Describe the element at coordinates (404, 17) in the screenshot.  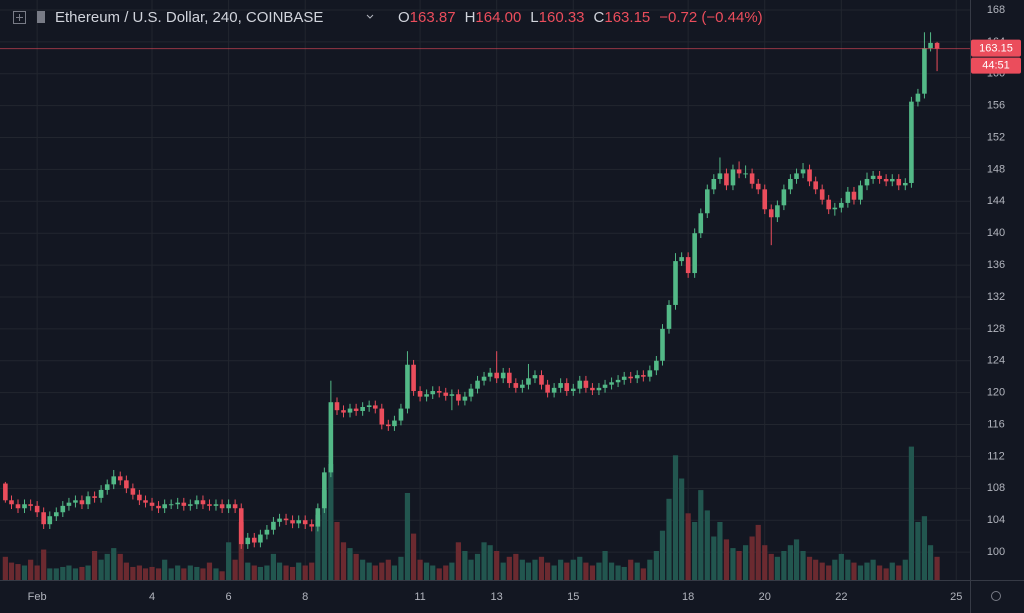
I see `ohlc-key: O` at that location.